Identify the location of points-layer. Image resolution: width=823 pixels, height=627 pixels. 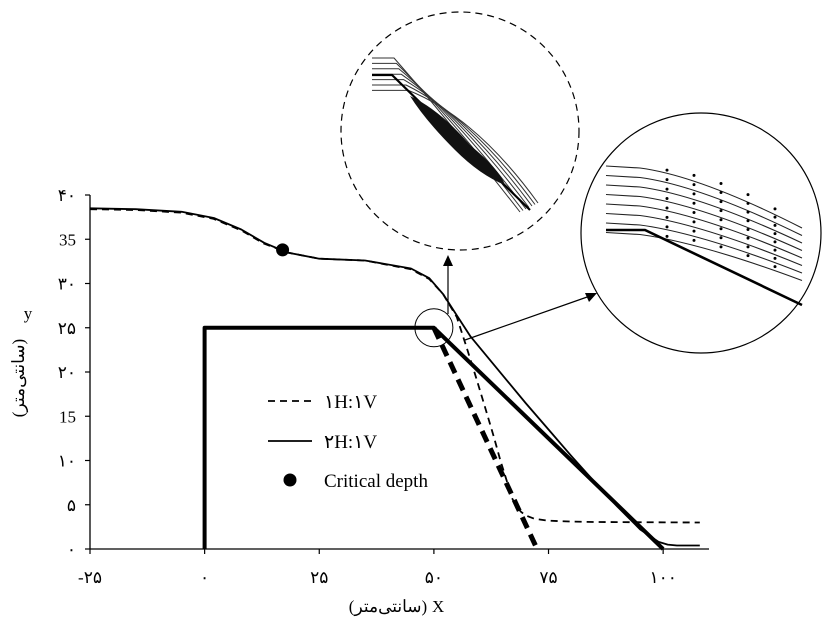
(283, 250).